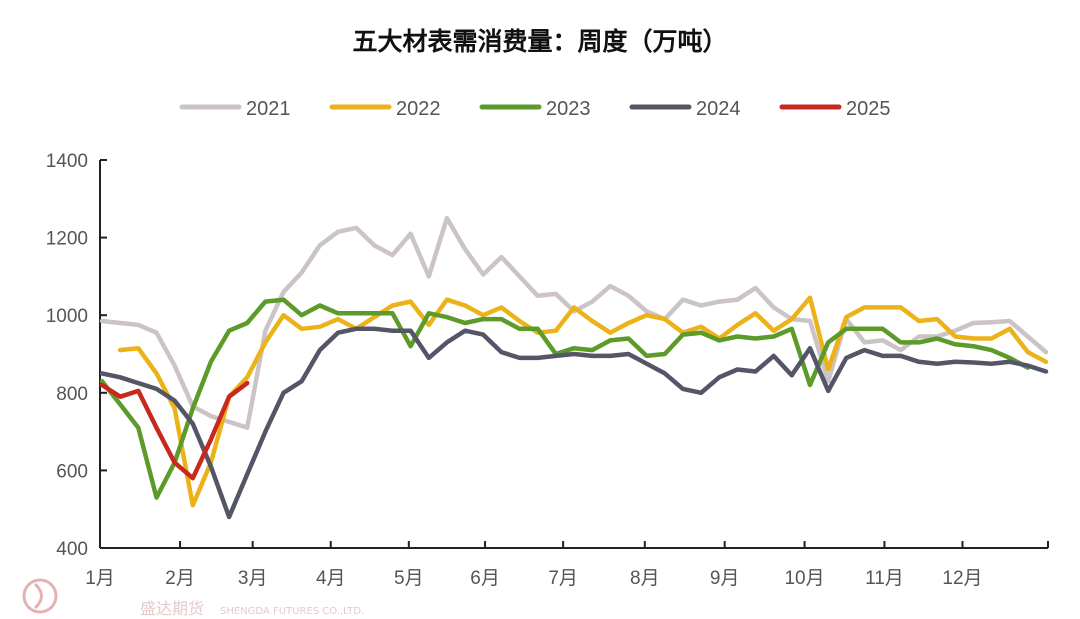  What do you see at coordinates (172, 608) in the screenshot?
I see `watermark-text: 盛达期货` at bounding box center [172, 608].